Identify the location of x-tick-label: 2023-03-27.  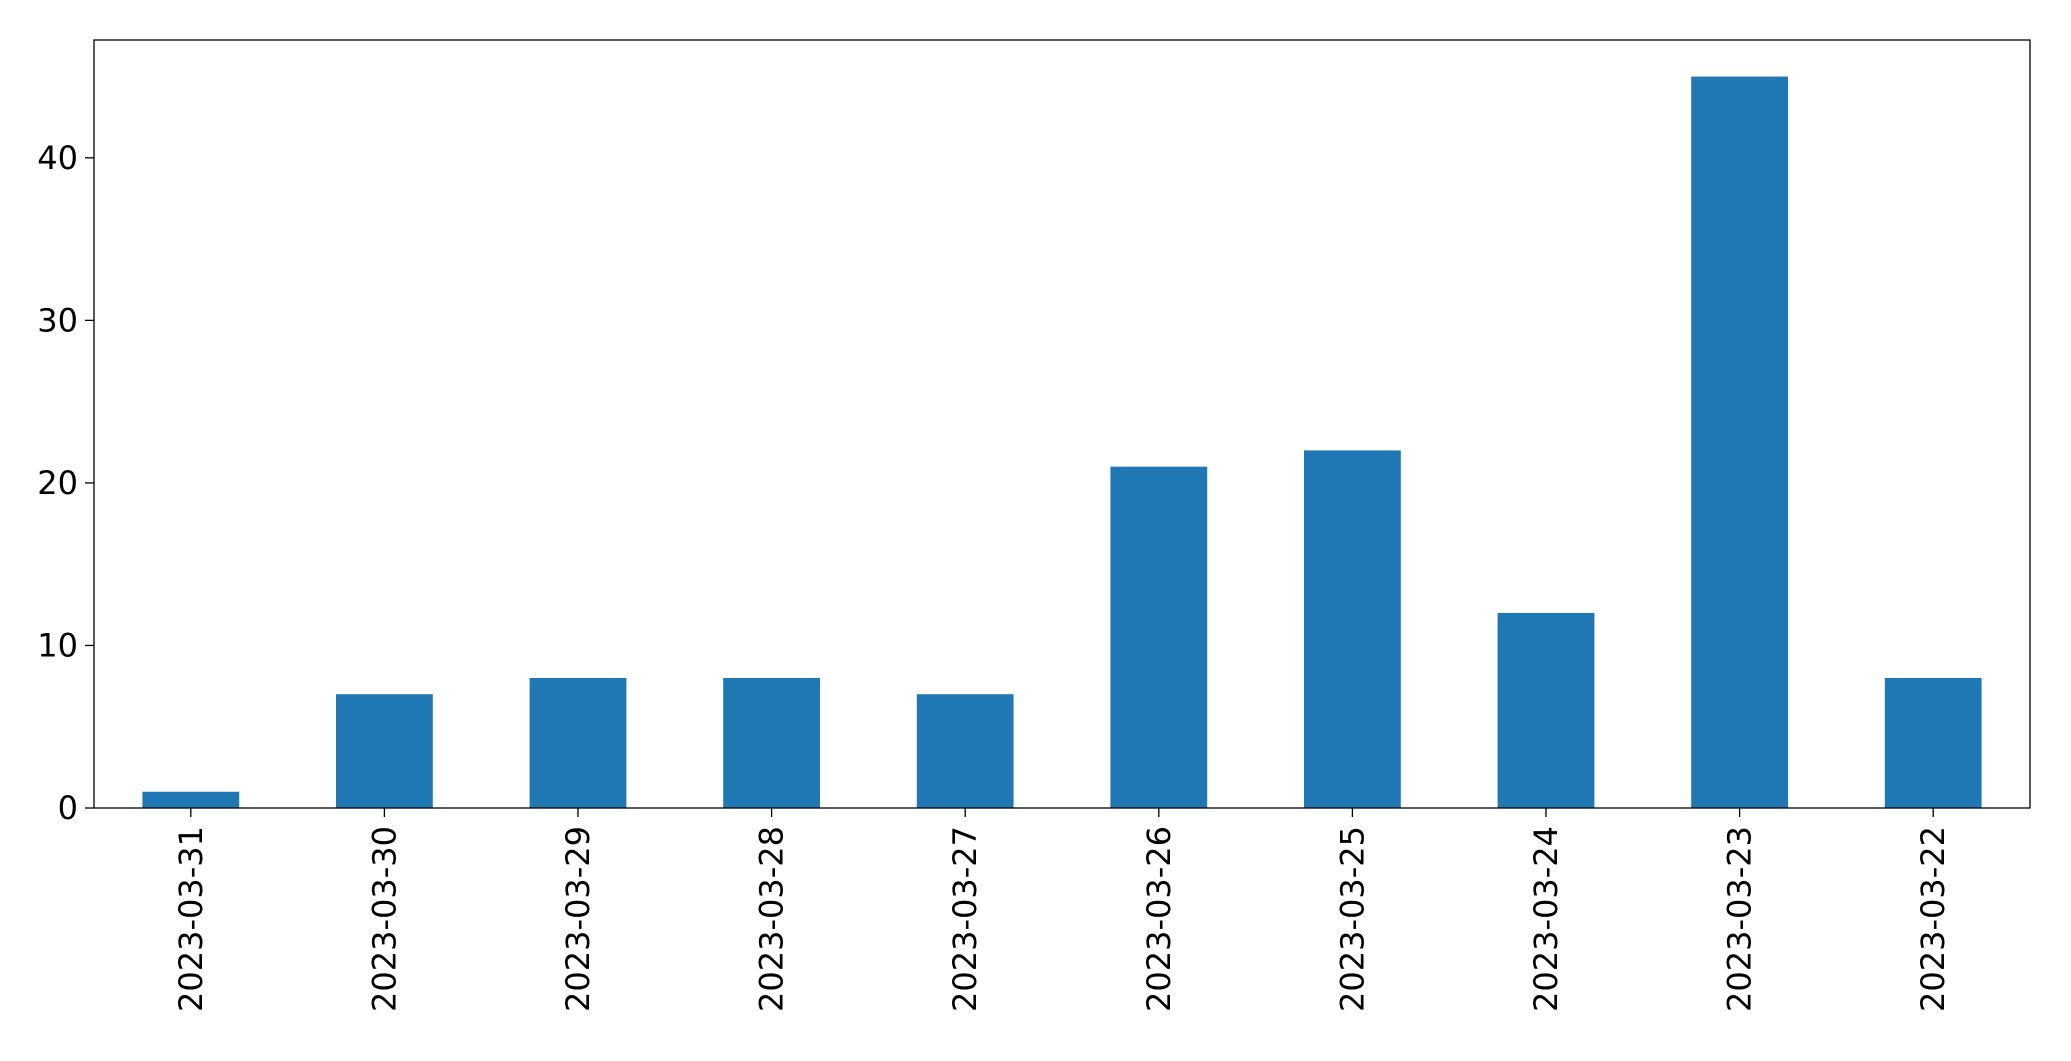
(965, 919).